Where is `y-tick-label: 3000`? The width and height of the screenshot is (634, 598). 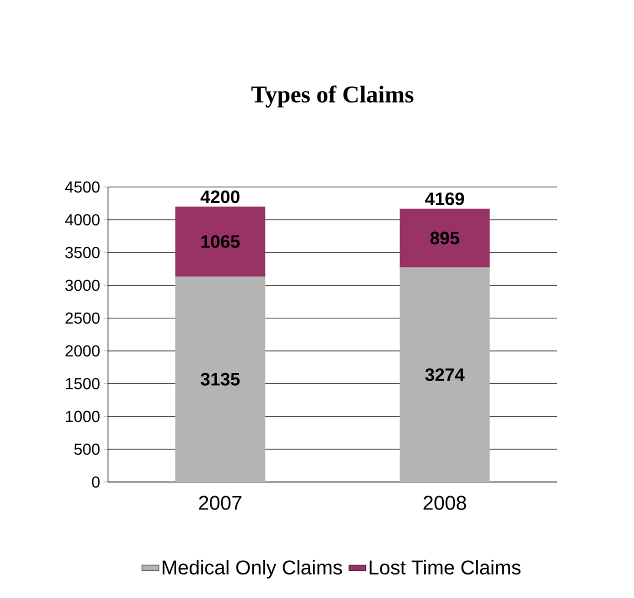 y-tick-label: 3000 is located at coordinates (82, 285).